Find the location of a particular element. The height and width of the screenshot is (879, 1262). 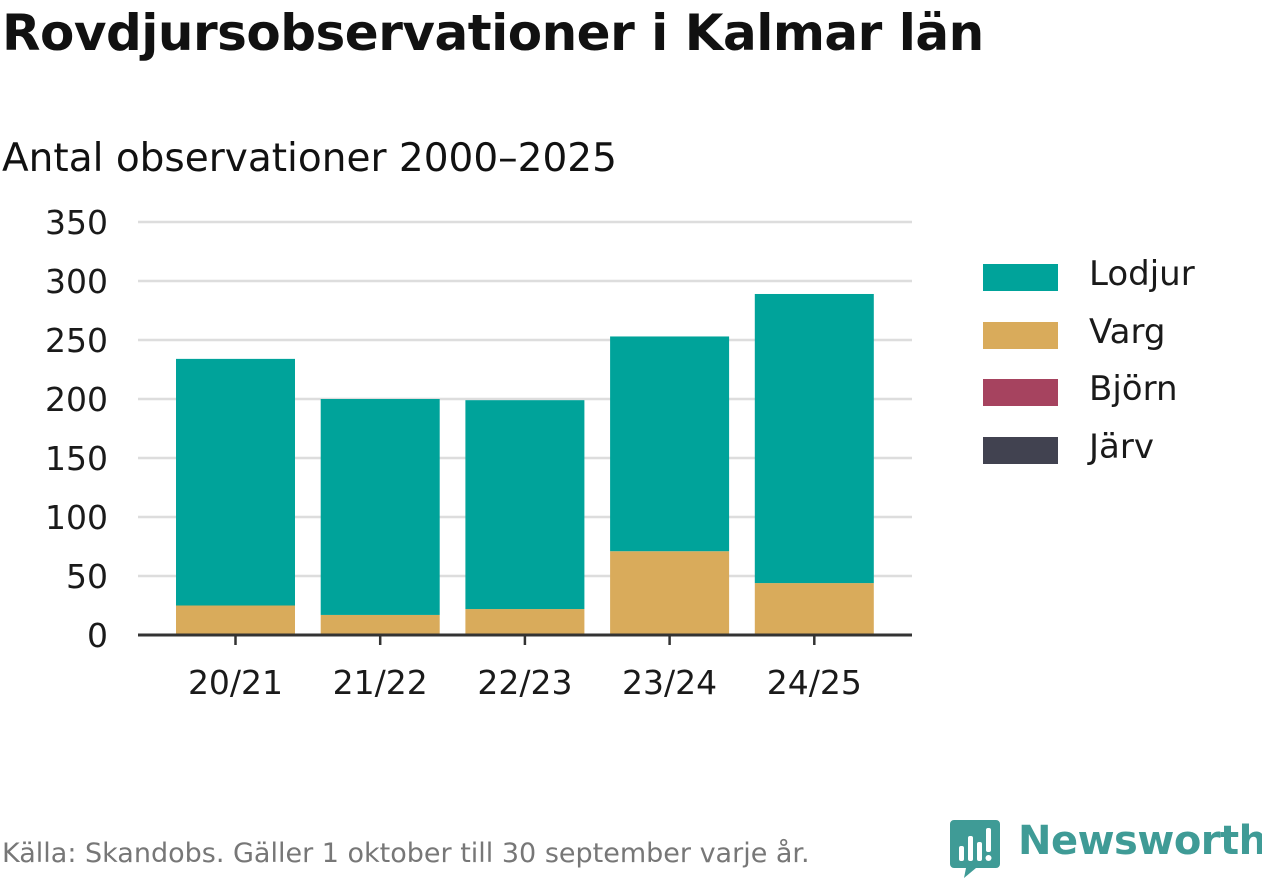

brand-name: Newsworthy is located at coordinates (1140, 841).